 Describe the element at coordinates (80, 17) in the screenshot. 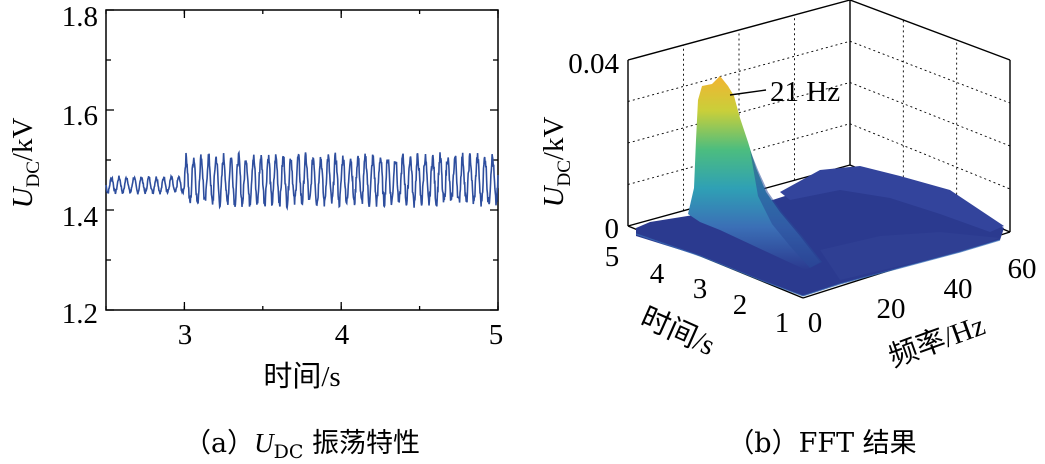

I see `ytick-1-8: 1.8` at that location.